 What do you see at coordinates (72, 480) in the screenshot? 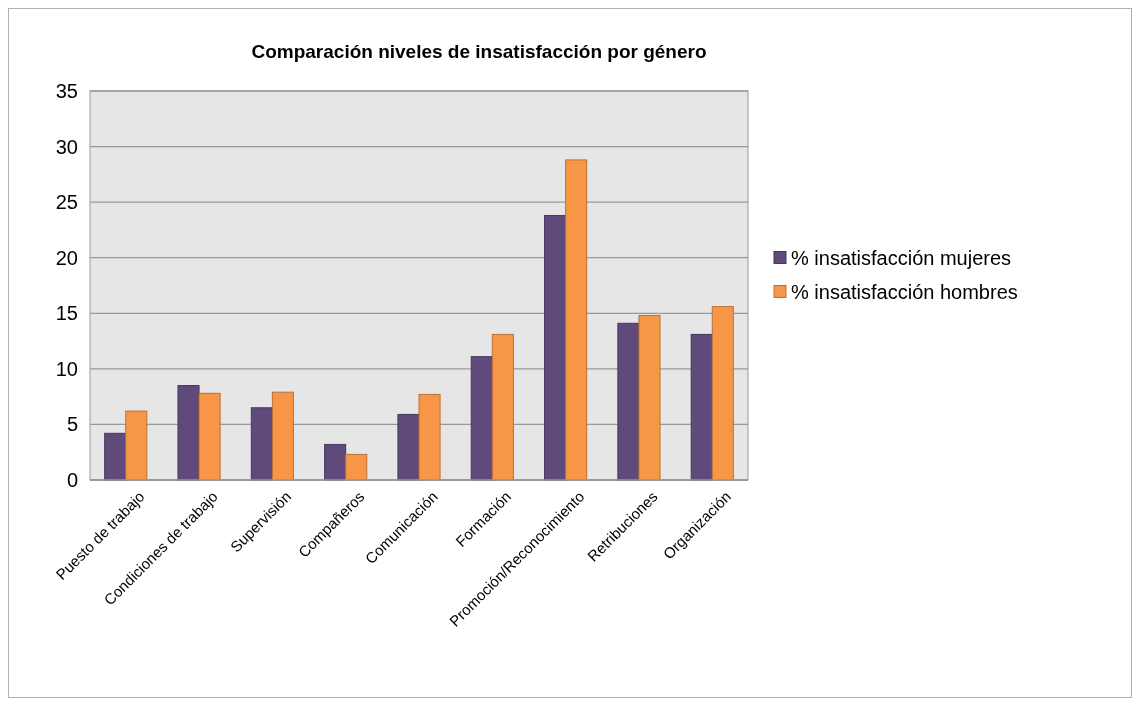
I see `y-tick-label: 0` at bounding box center [72, 480].